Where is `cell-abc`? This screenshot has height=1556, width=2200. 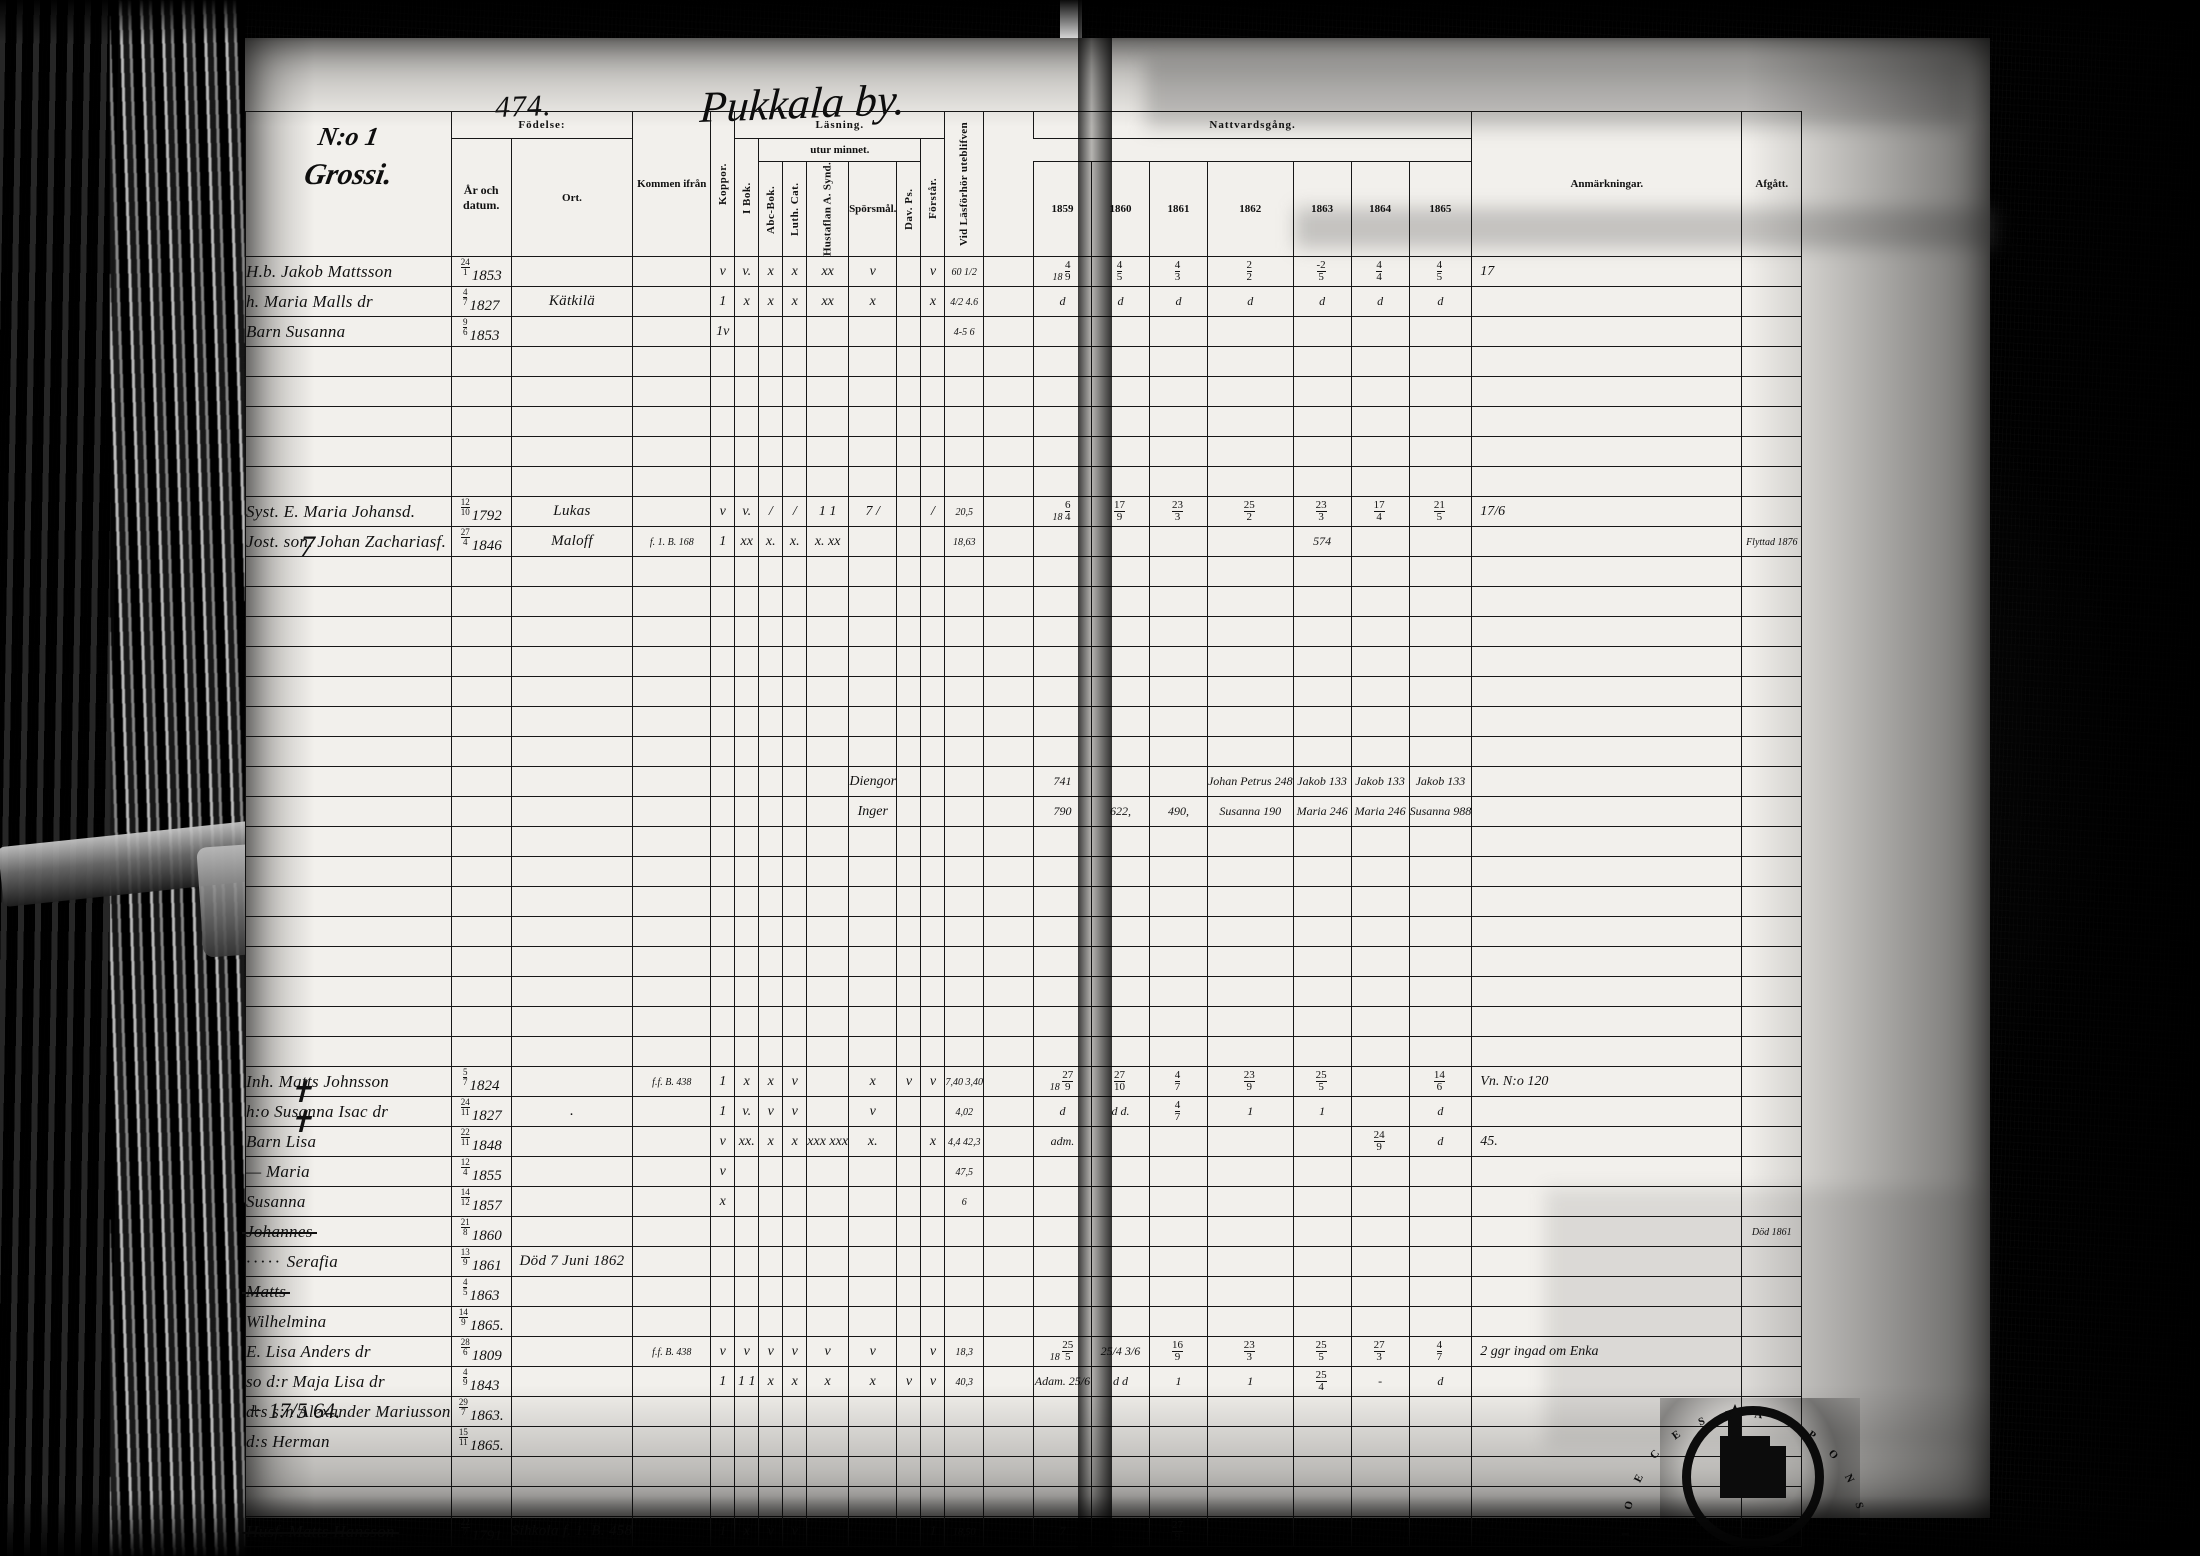 cell-abc is located at coordinates (771, 662).